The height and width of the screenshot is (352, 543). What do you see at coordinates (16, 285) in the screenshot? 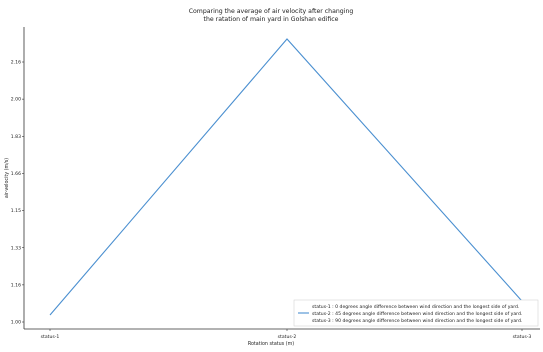
I see `y-tick-label: 1.16` at bounding box center [16, 285].